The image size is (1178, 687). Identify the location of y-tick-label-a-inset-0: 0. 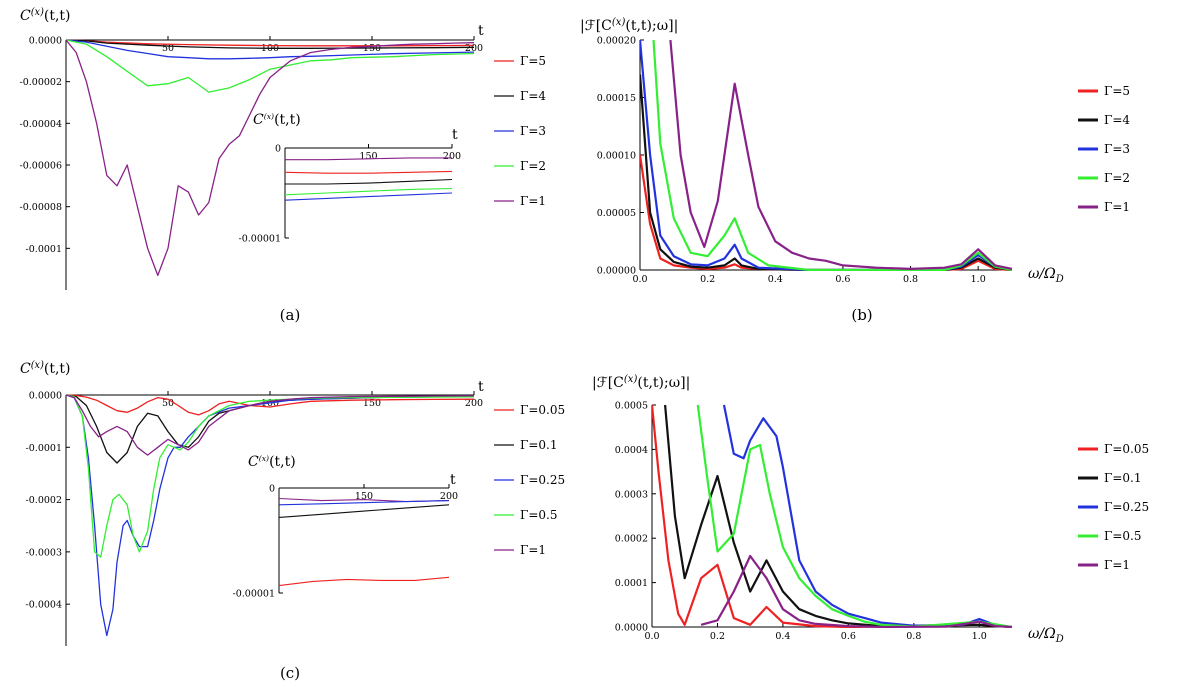
(278, 149).